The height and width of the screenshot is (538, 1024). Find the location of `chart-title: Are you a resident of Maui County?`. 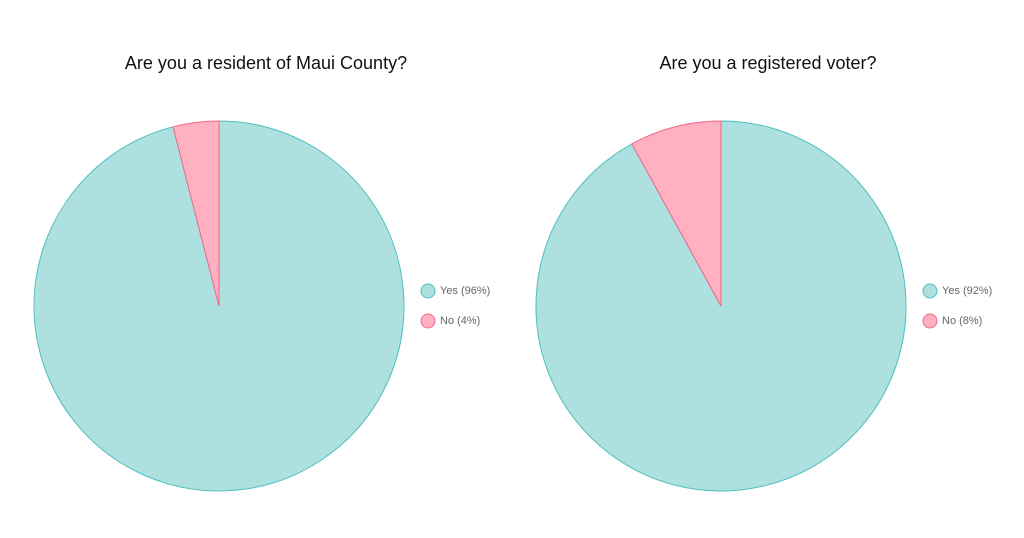

chart-title: Are you a resident of Maui County? is located at coordinates (266, 63).